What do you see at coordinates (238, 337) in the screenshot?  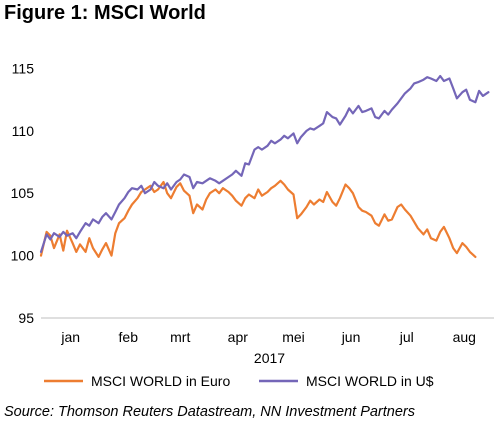 I see `x-tick-label: apr` at bounding box center [238, 337].